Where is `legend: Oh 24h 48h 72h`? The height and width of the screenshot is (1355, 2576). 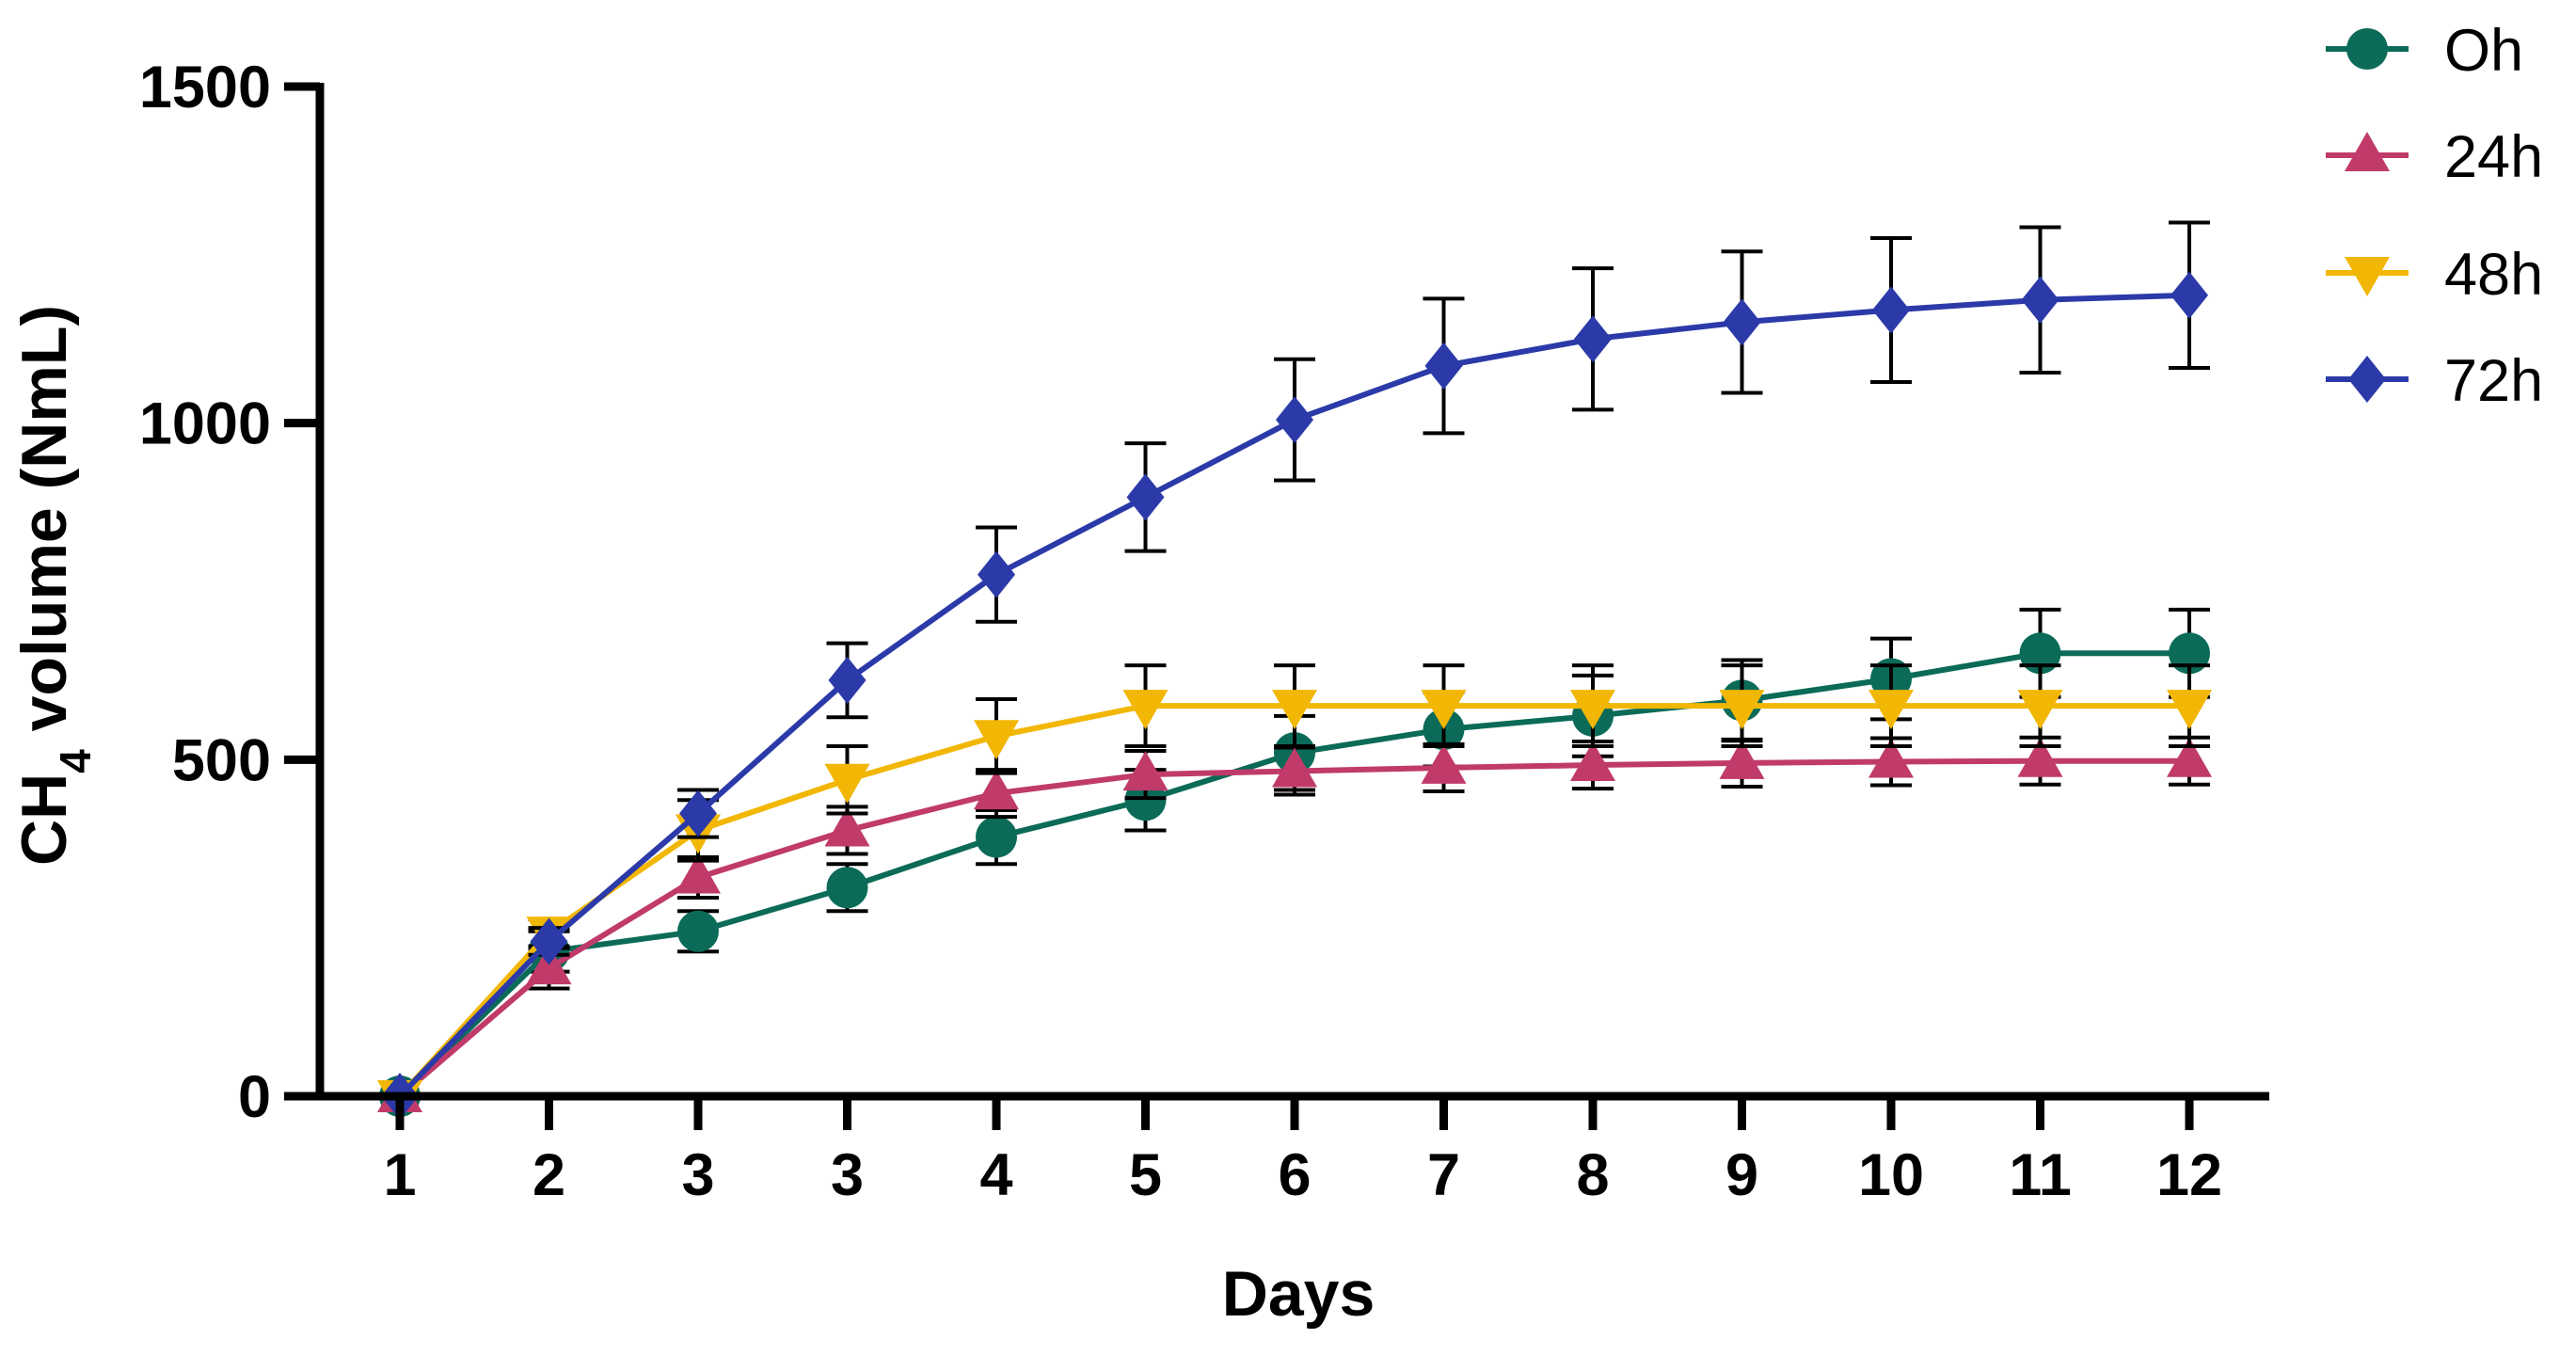 legend: Oh 24h 48h 72h is located at coordinates (2434, 216).